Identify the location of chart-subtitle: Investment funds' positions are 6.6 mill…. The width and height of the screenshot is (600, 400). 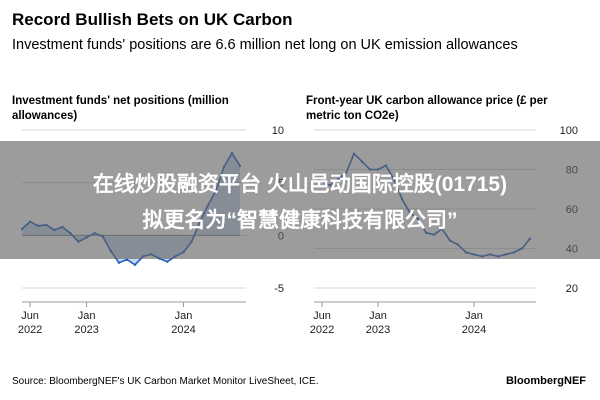
(265, 45).